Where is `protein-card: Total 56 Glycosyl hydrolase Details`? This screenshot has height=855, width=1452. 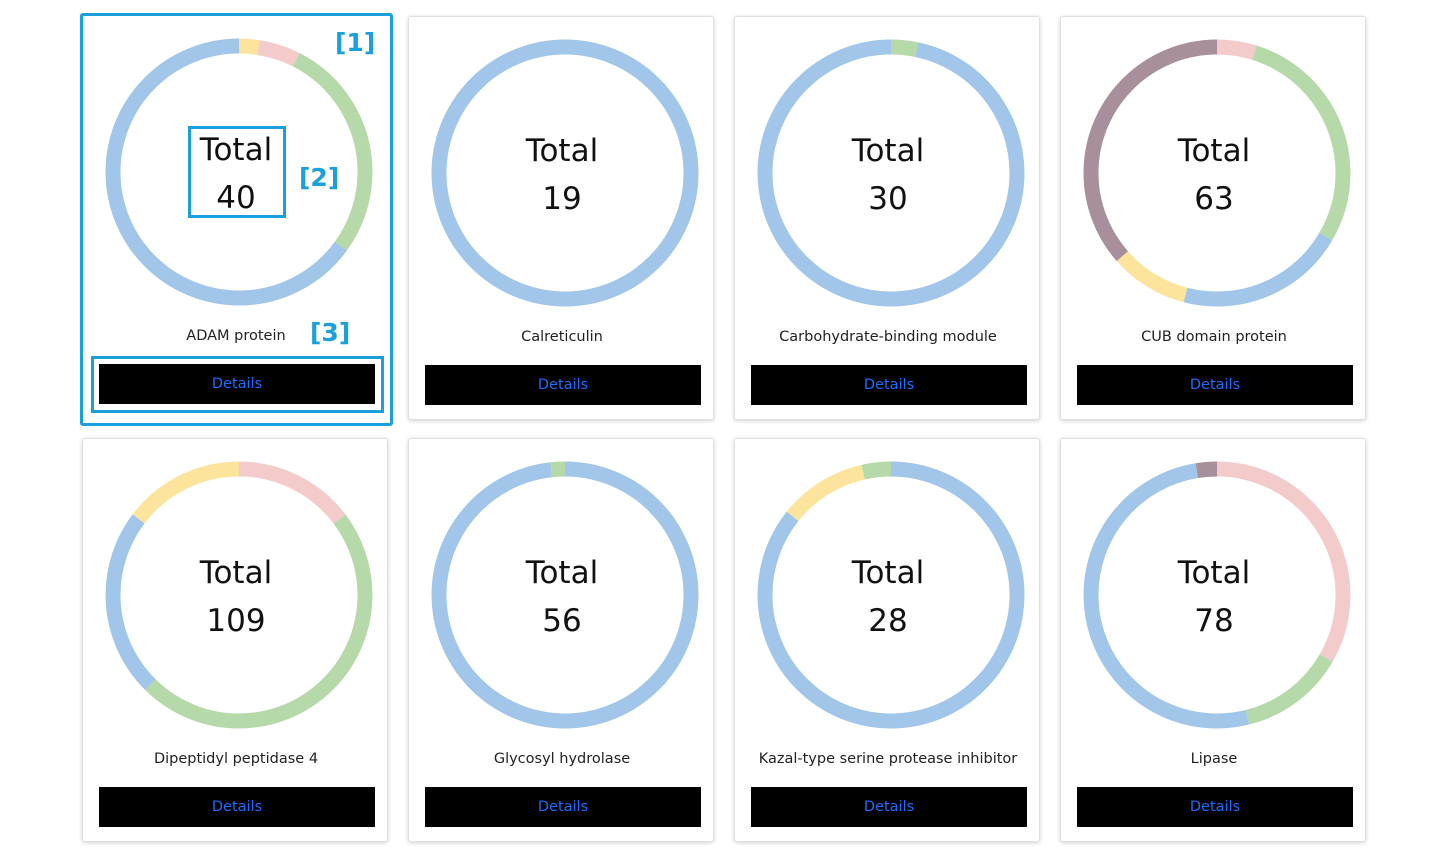 protein-card: Total 56 Glycosyl hydrolase Details is located at coordinates (561, 640).